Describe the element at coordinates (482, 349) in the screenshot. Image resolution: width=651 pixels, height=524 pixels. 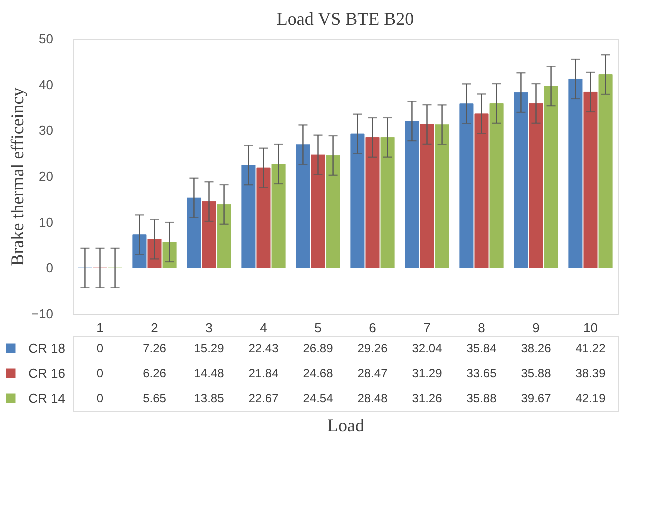
I see `data-label: 35.84` at that location.